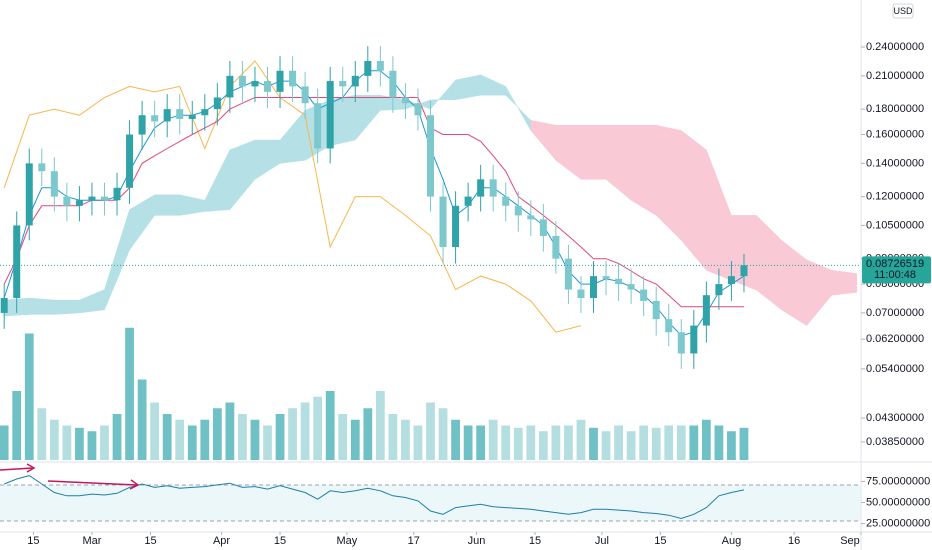 The width and height of the screenshot is (932, 550). Describe the element at coordinates (895, 442) in the screenshot. I see `y-tick-label: 0.03850000` at that location.